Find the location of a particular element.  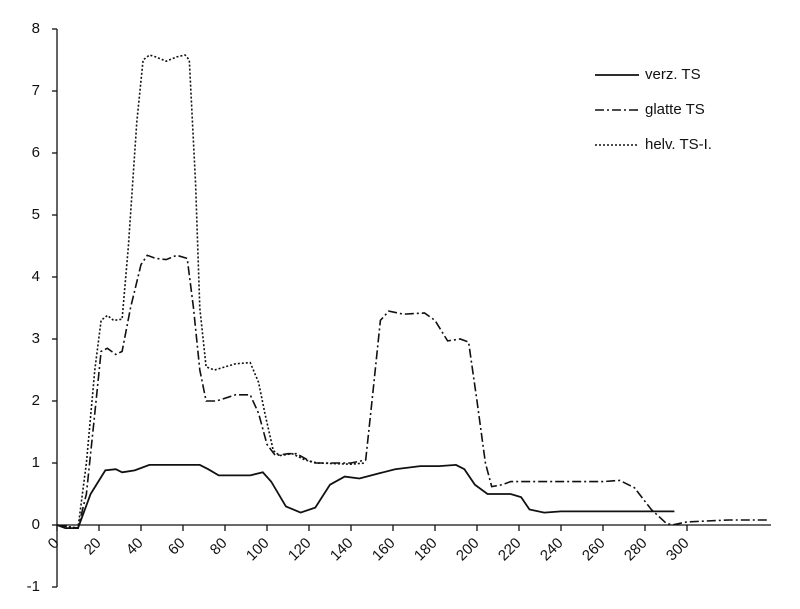

x-tick-label: 160 is located at coordinates (384, 550).